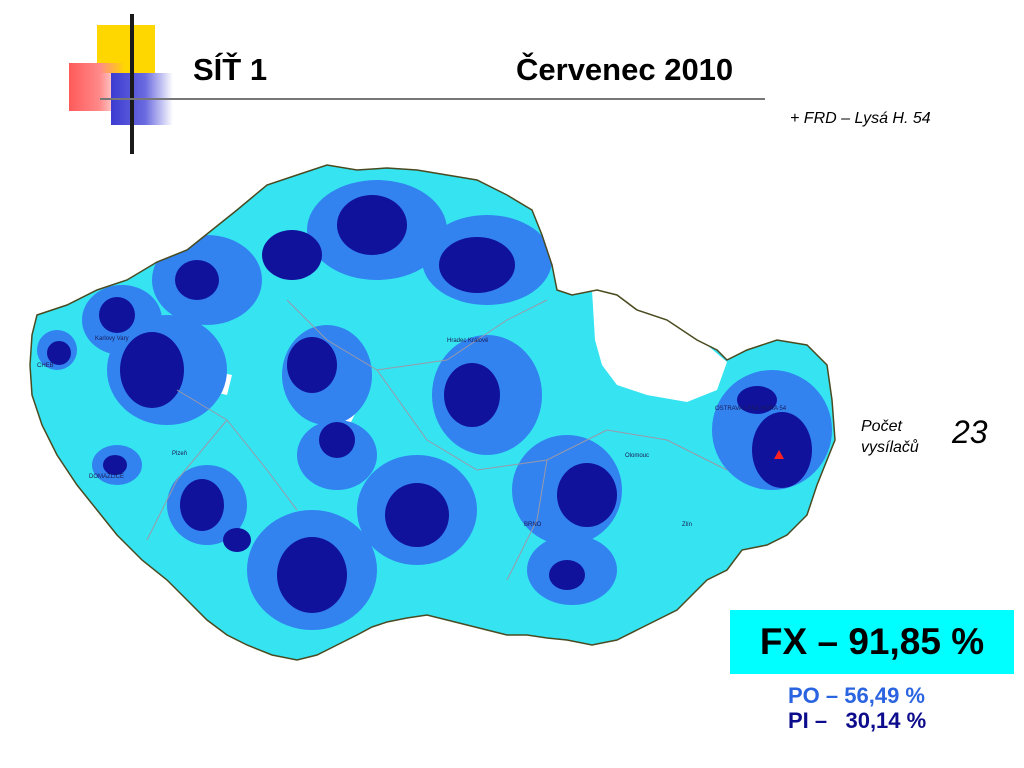 This screenshot has height=768, width=1024. I want to click on city-label: Zlín, so click(687, 525).